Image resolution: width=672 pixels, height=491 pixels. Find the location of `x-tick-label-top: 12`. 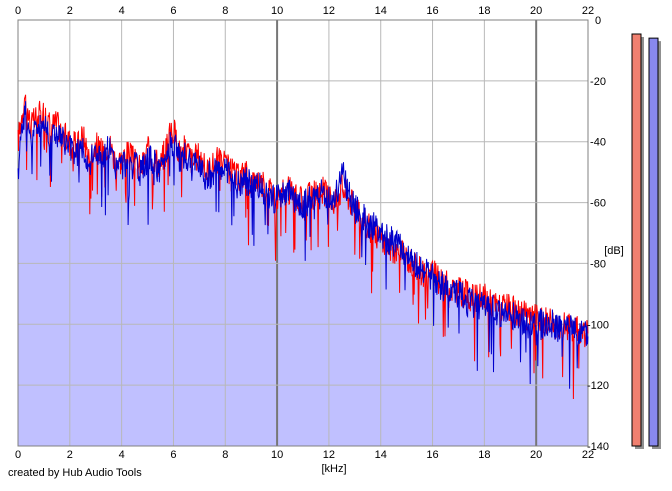

x-tick-label-top: 12 is located at coordinates (329, 11).